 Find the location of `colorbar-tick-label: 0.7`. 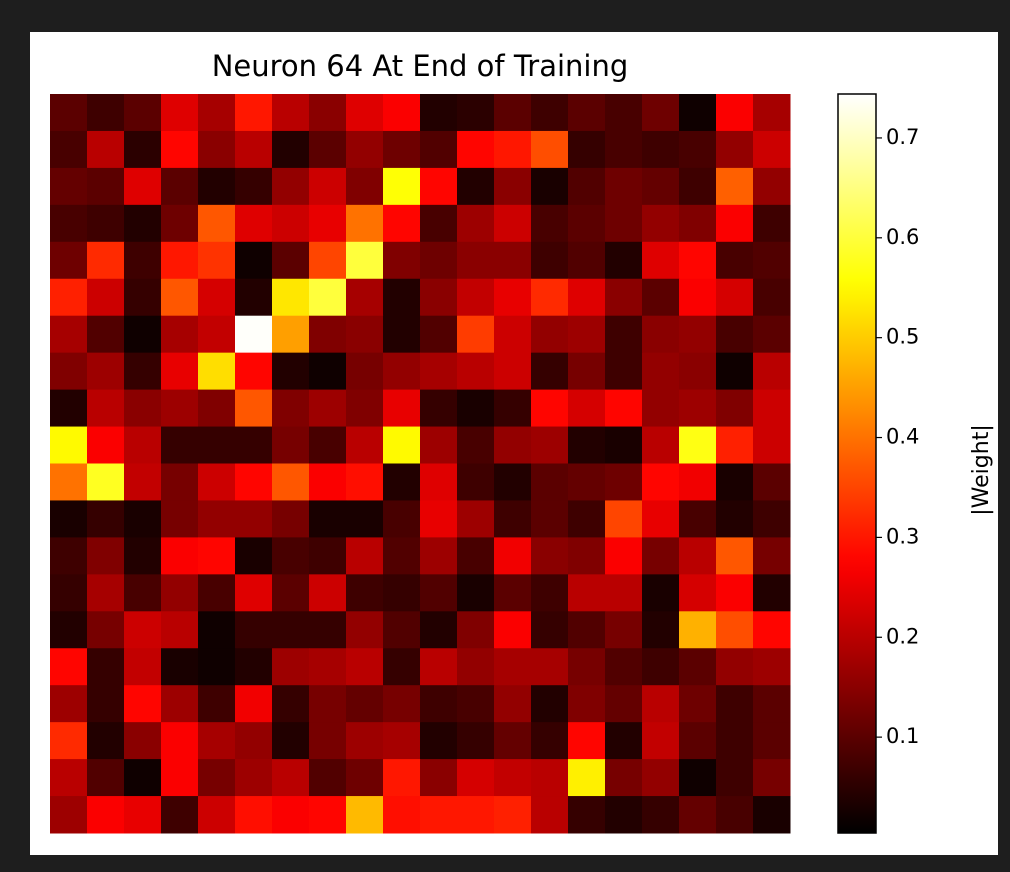

colorbar-tick-label: 0.7 is located at coordinates (902, 137).